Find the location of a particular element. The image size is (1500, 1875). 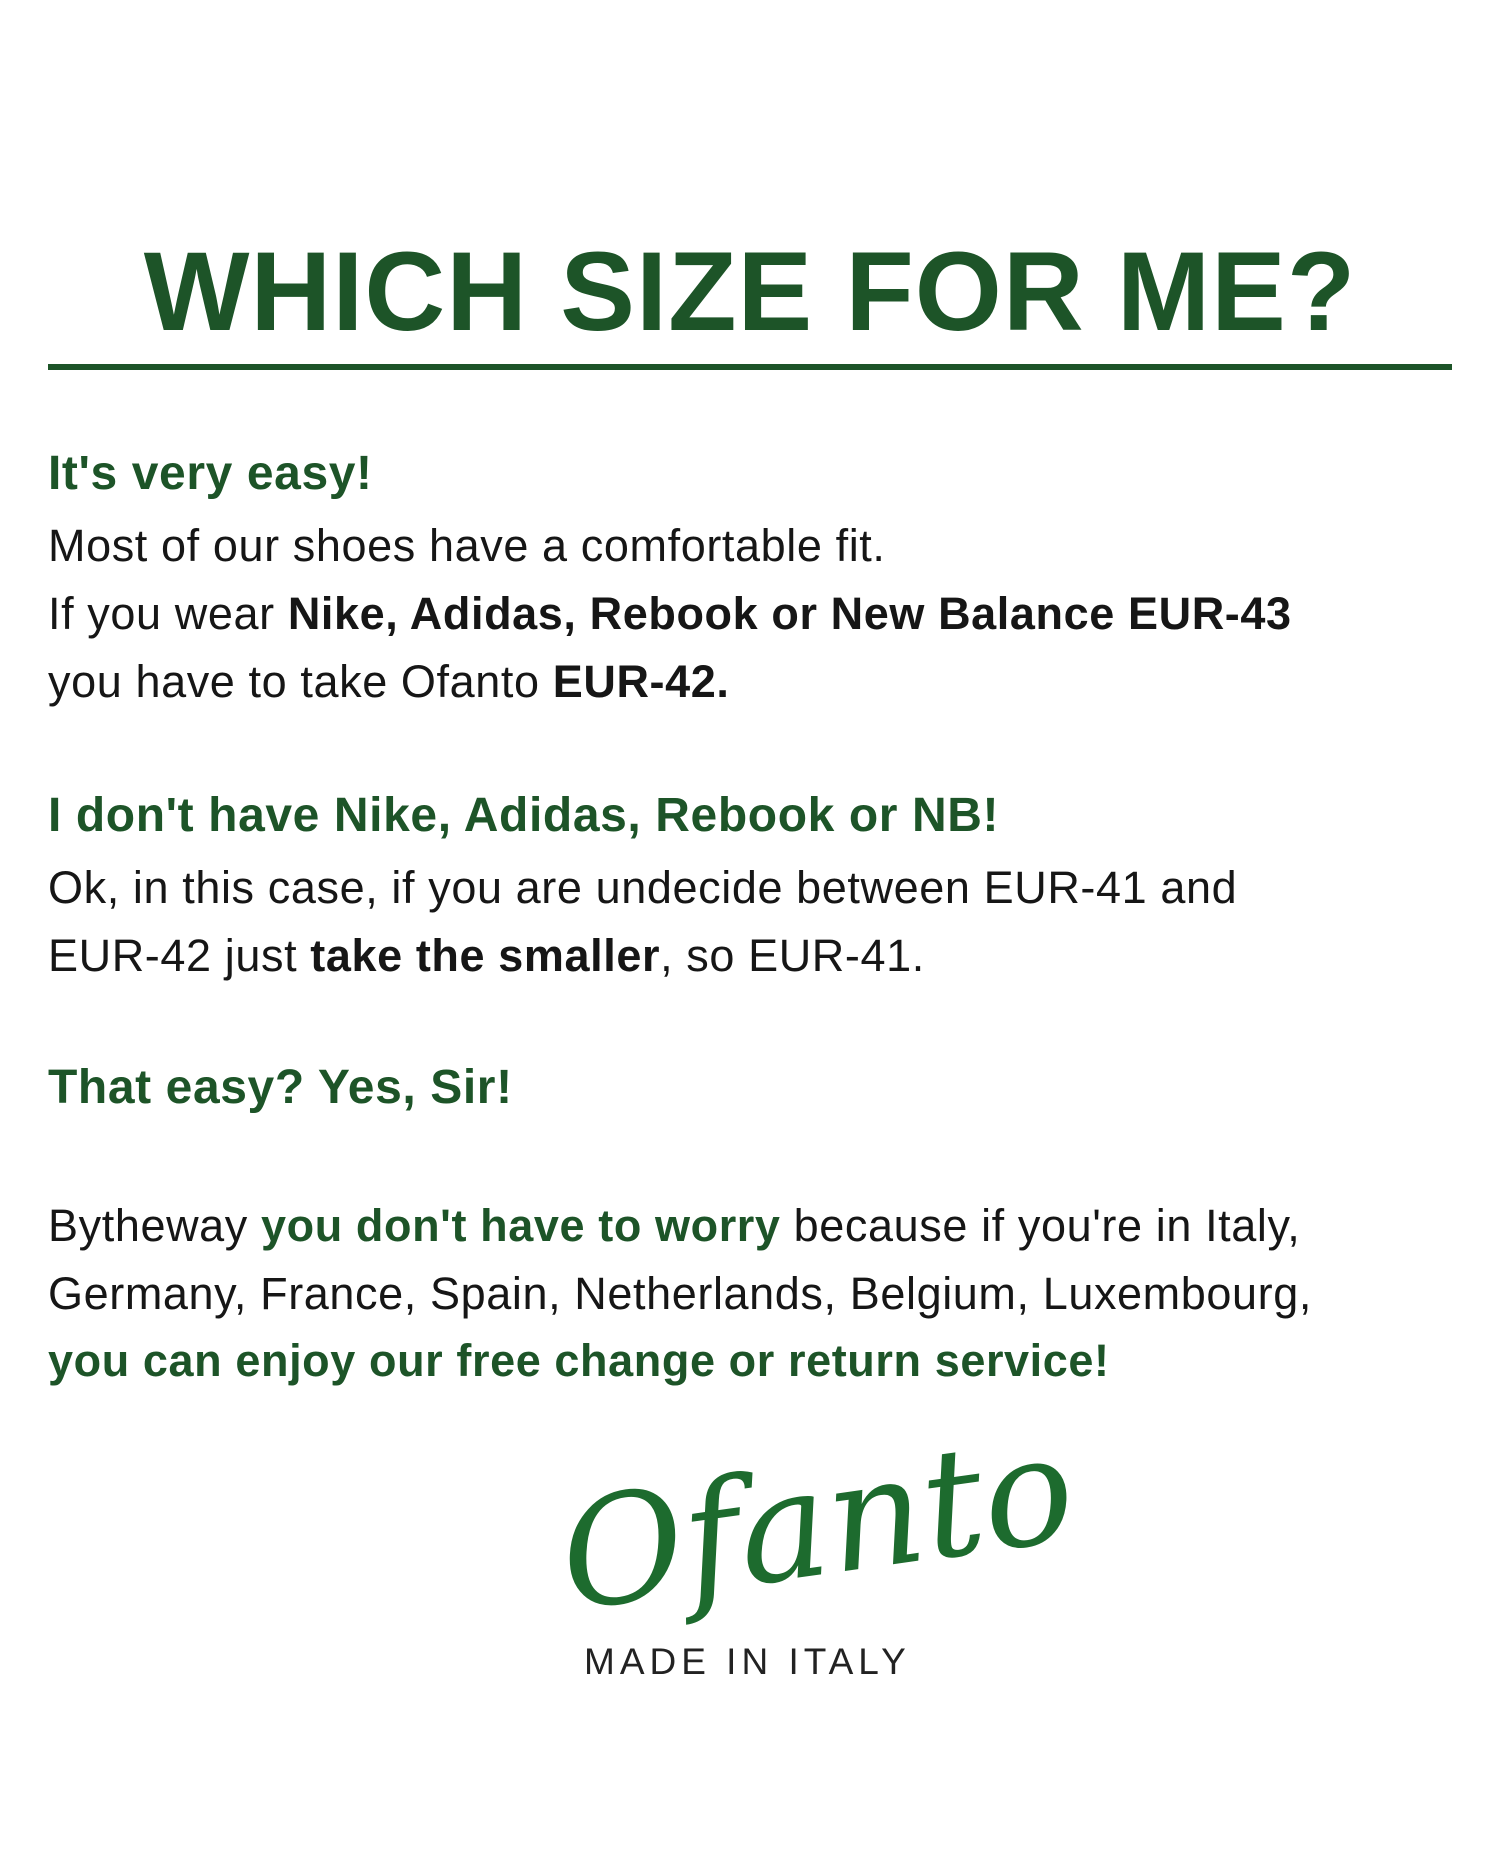

section-heading-that-easy: That easy? Yes, Sir! is located at coordinates (280, 1087).